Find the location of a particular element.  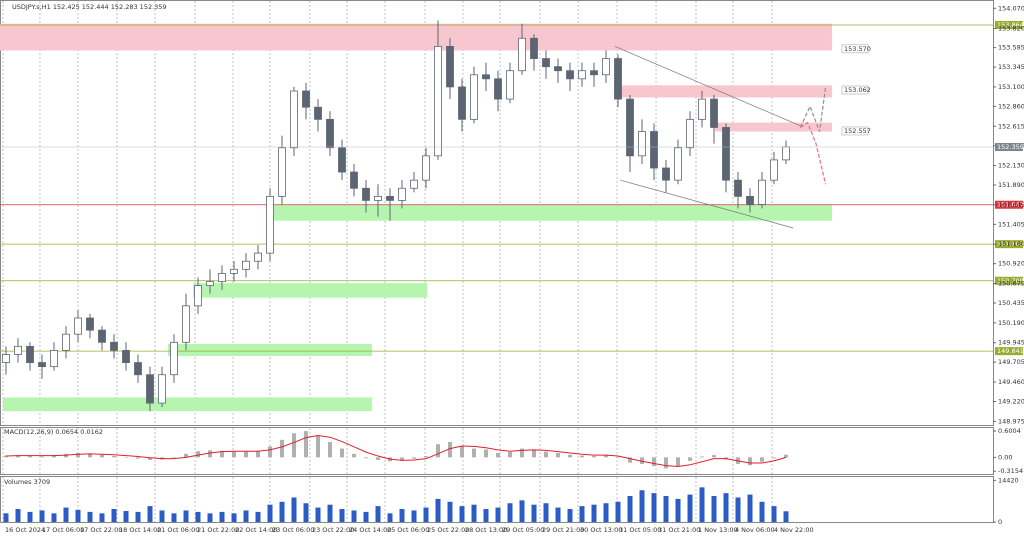

x-tick-label: 25 Oct 06:00 is located at coordinates (408, 530).